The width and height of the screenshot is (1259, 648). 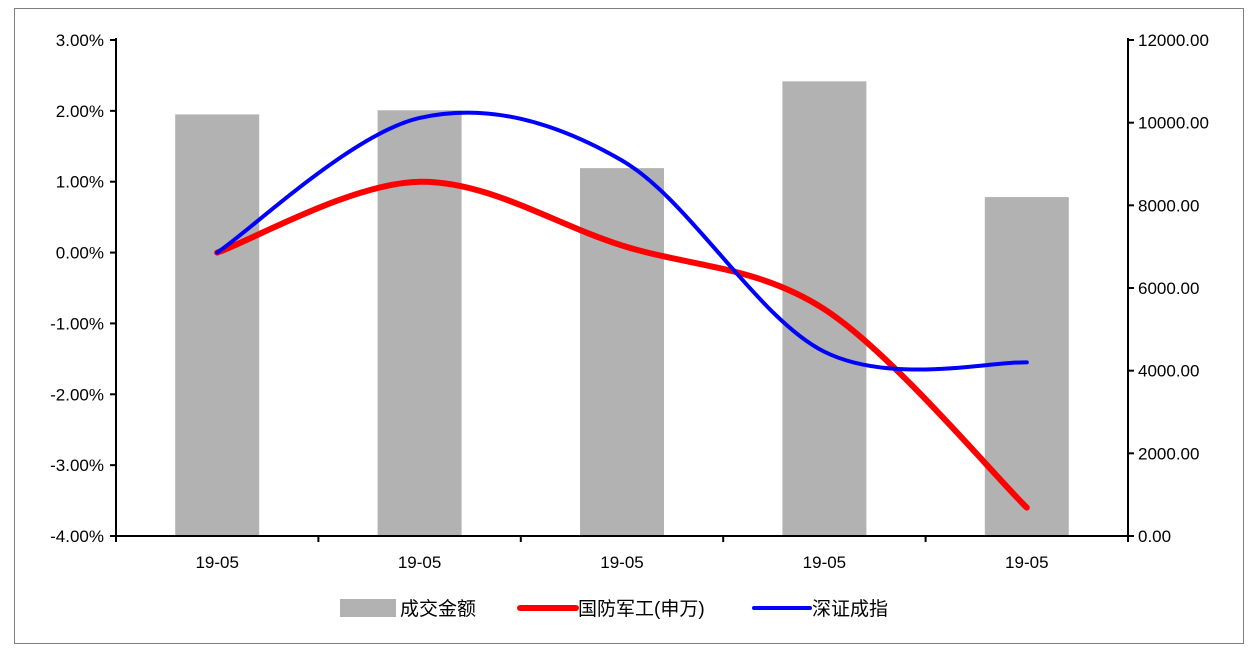 I want to click on y-left-tick-label: -4.00%, so click(x=77, y=536).